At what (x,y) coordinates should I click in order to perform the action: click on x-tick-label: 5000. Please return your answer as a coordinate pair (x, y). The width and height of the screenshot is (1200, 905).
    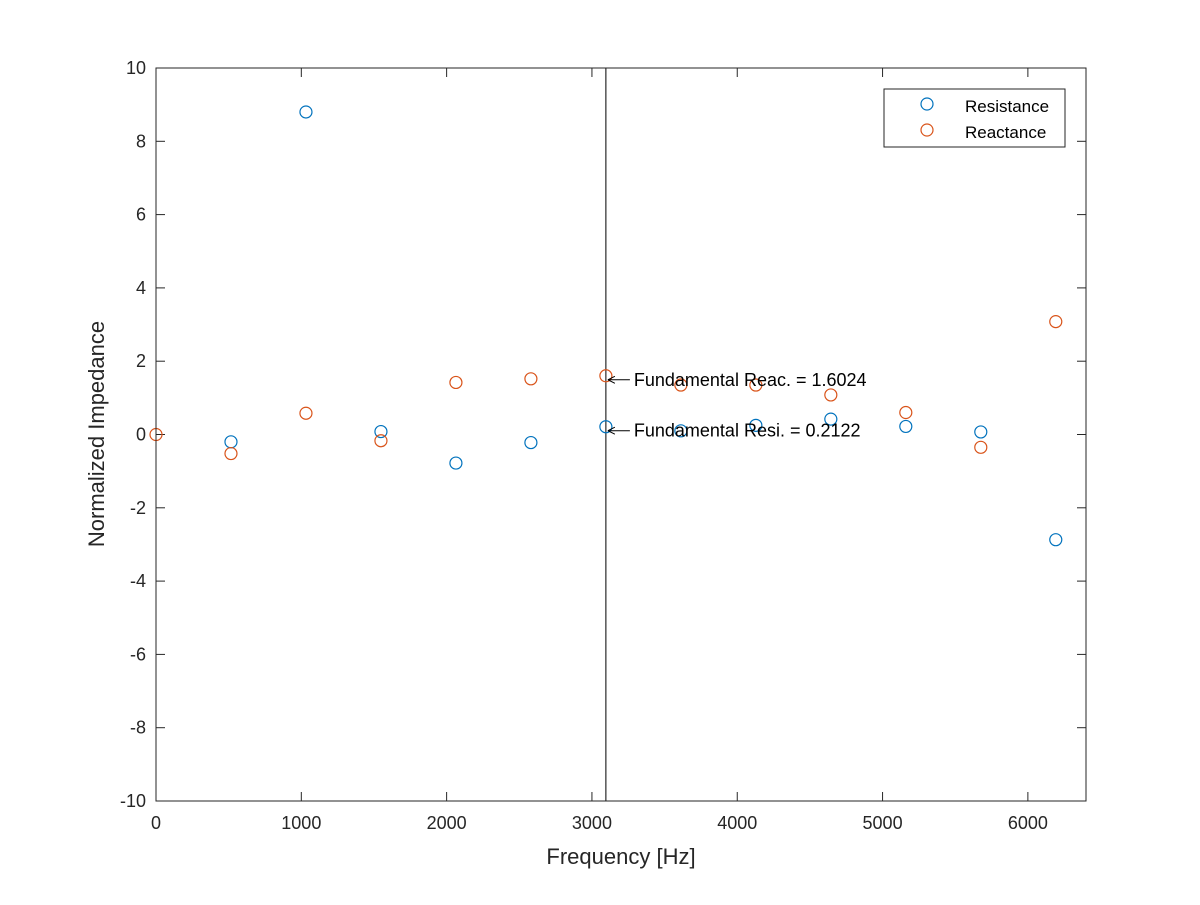
    Looking at the image, I should click on (883, 823).